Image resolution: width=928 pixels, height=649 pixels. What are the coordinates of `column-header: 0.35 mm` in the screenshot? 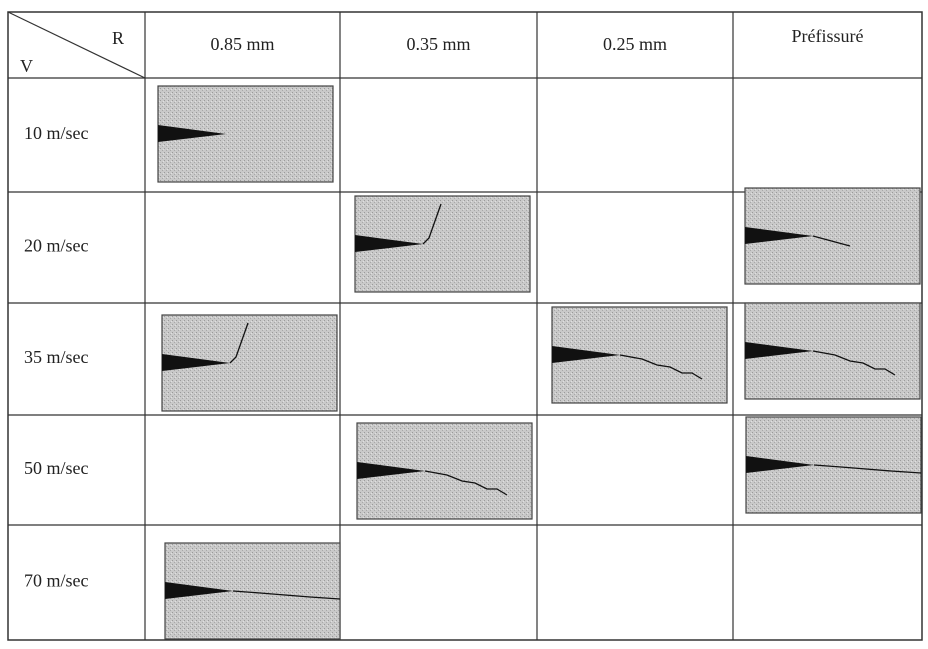 It's located at (438, 44).